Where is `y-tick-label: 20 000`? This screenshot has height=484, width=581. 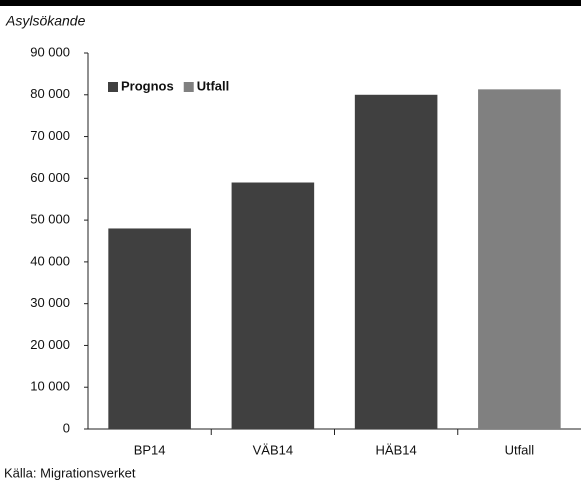 y-tick-label: 20 000 is located at coordinates (50, 344).